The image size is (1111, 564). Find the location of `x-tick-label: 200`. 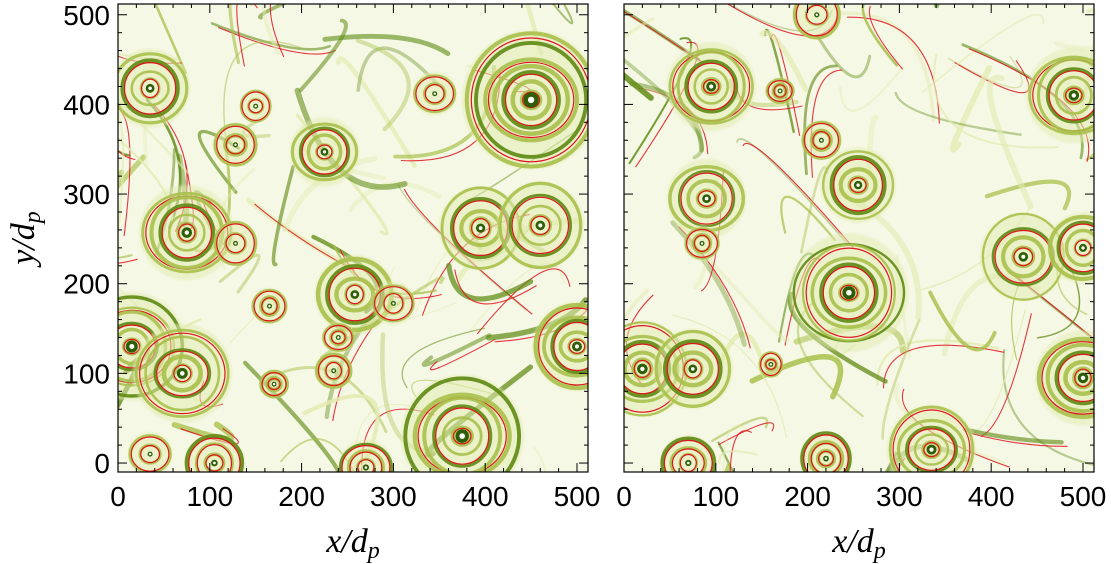

x-tick-label: 200 is located at coordinates (807, 496).